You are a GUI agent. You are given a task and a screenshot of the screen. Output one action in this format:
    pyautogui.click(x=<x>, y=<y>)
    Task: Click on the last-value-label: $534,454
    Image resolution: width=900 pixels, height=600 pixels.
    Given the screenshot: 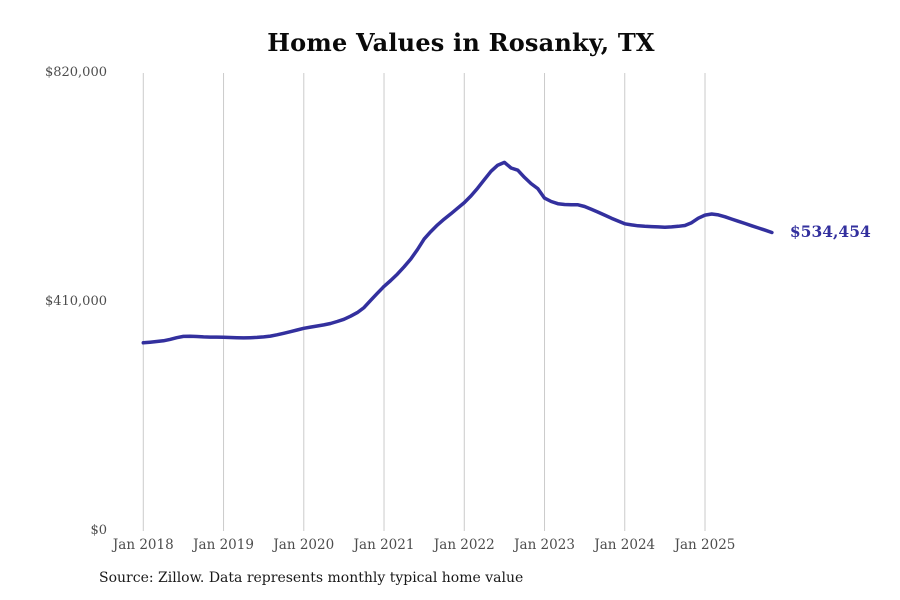 What is the action you would take?
    pyautogui.click(x=830, y=232)
    